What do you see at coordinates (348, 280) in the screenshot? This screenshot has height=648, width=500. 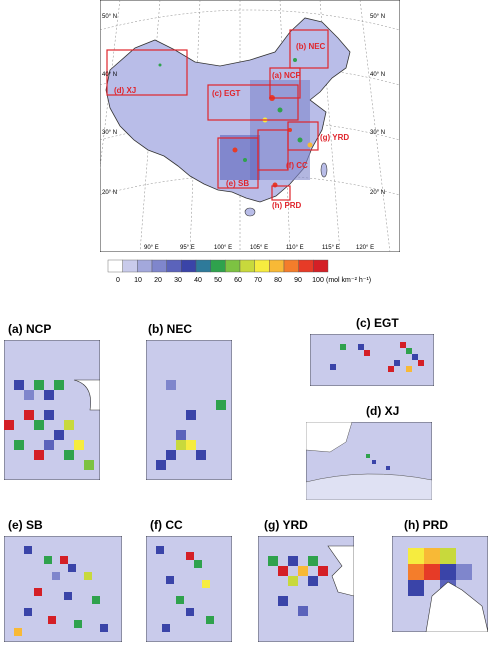 I see `colorbar-unit: (mol km⁻² h⁻¹)` at bounding box center [348, 280].